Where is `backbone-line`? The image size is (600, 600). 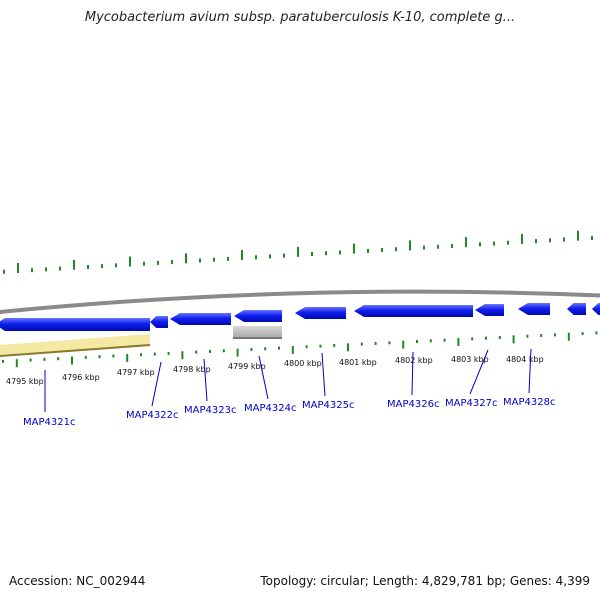 backbone-line is located at coordinates (300, 302).